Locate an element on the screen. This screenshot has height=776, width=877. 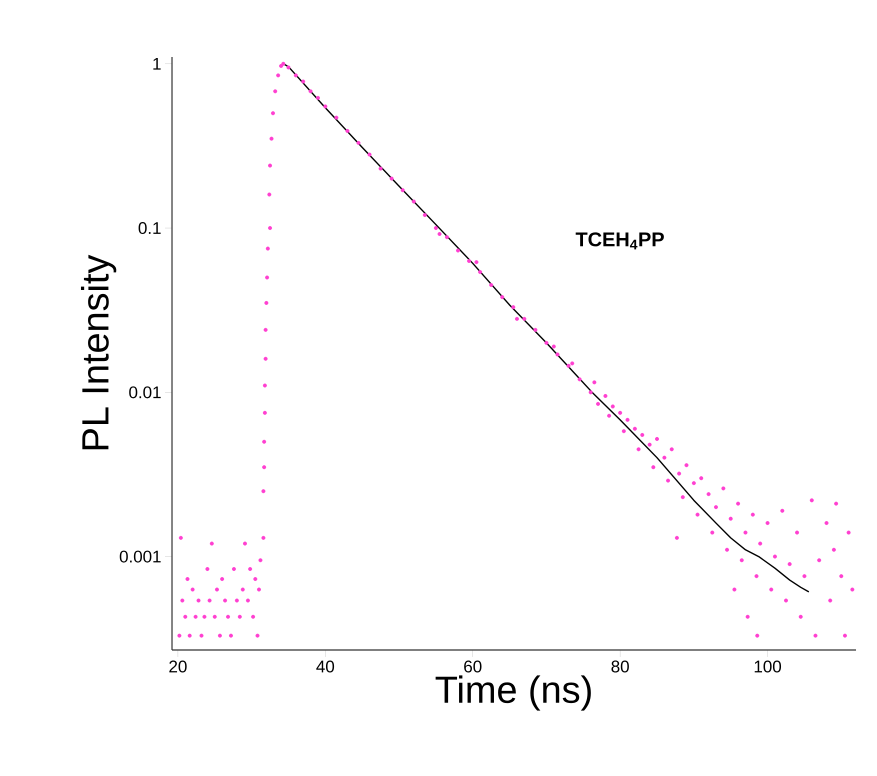
x-tick-label: 40 is located at coordinates (325, 666).